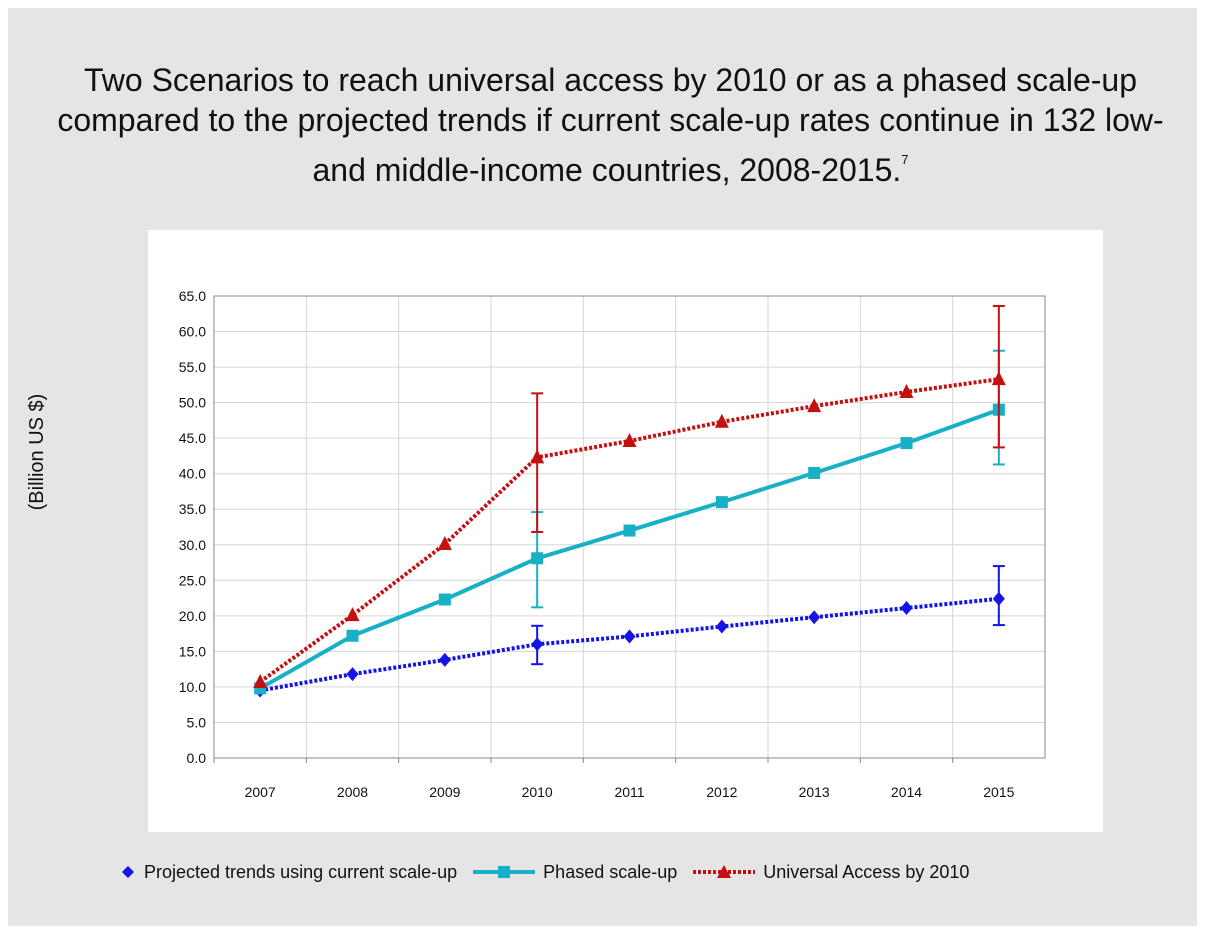 The width and height of the screenshot is (1205, 934). Describe the element at coordinates (192, 332) in the screenshot. I see `y-tick-label: 60.0` at that location.